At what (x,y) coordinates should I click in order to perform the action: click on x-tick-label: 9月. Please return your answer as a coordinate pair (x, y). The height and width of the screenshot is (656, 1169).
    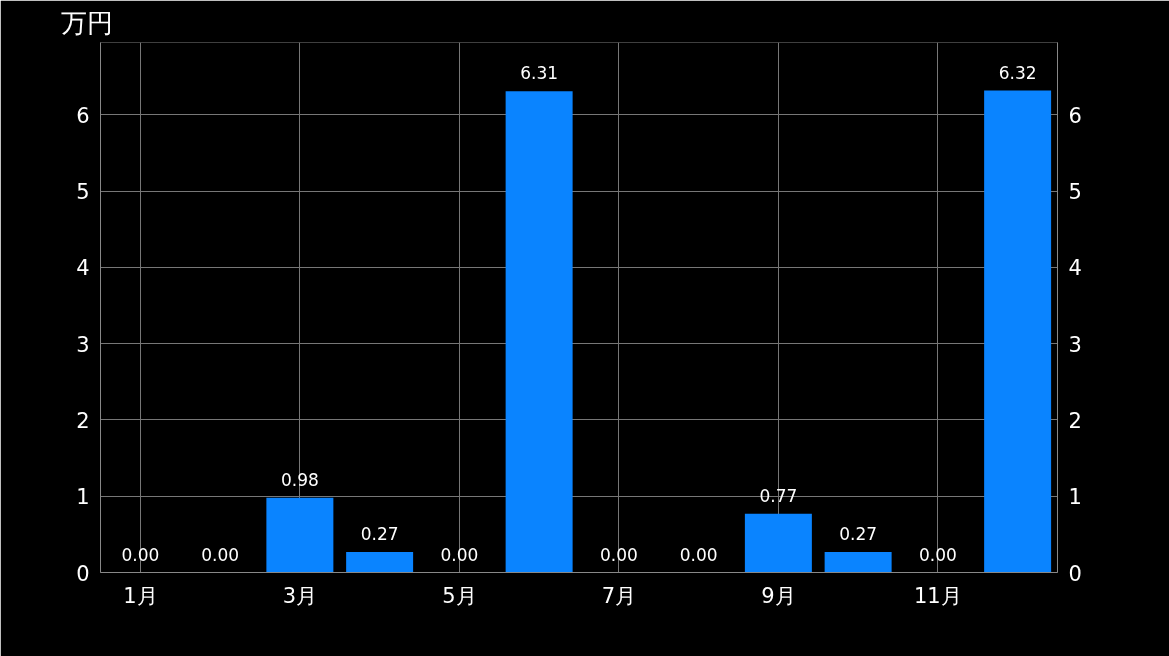
    Looking at the image, I should click on (778, 595).